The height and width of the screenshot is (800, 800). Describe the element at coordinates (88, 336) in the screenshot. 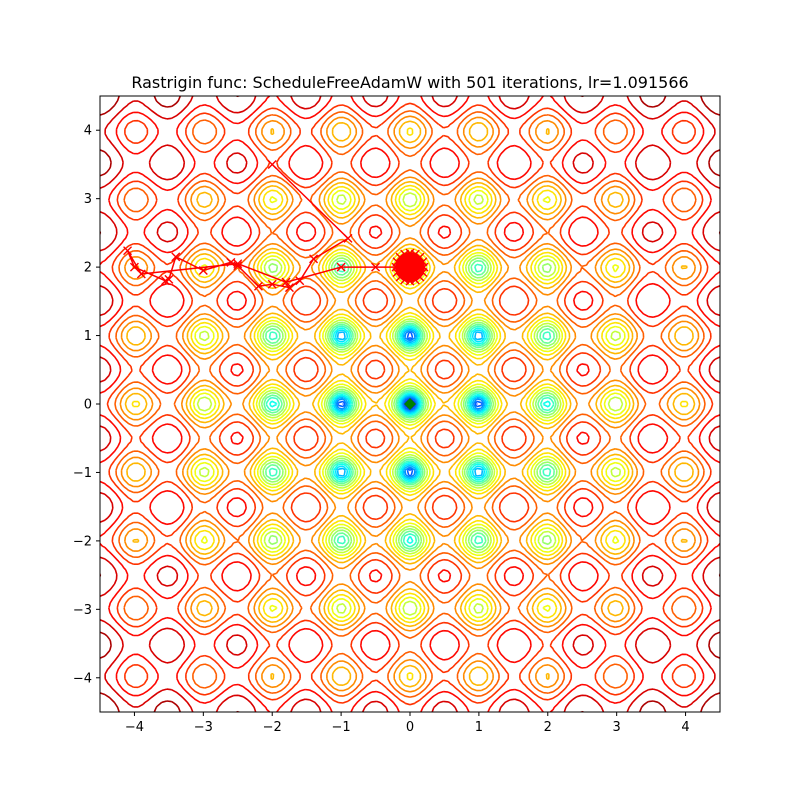

I see `y-tick-label: 1` at that location.